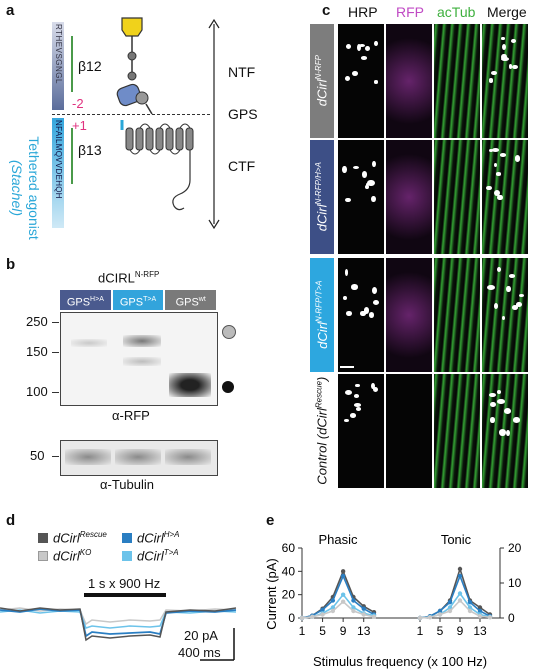 The height and width of the screenshot is (671, 538). What do you see at coordinates (511, 618) in the screenshot?
I see `y-tick-label-right: 0` at bounding box center [511, 618].